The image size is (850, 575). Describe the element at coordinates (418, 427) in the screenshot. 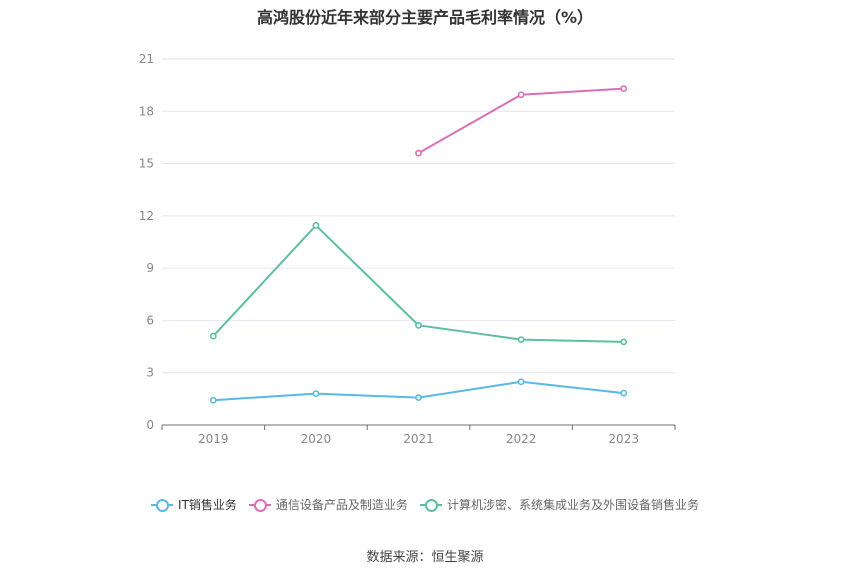

I see `axes` at that location.